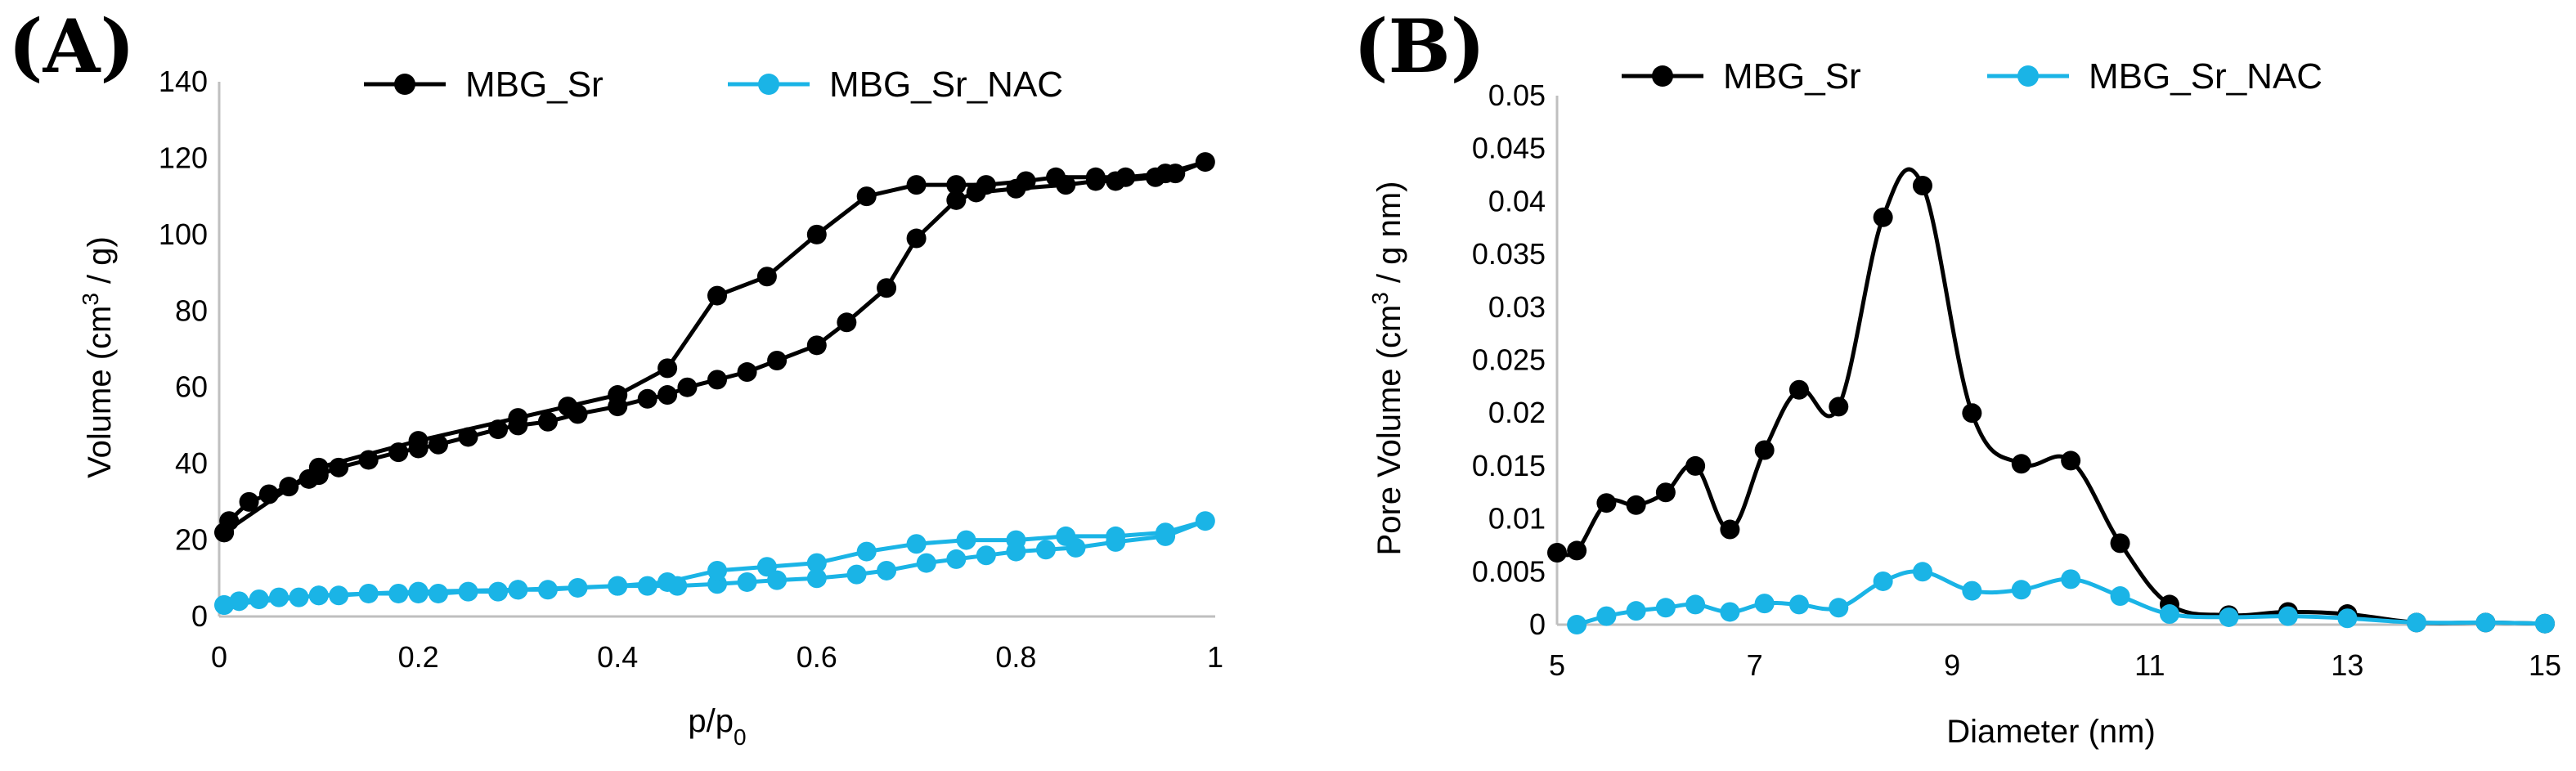 Image resolution: width=2576 pixels, height=771 pixels. I want to click on legend-marker, so click(1662, 76).